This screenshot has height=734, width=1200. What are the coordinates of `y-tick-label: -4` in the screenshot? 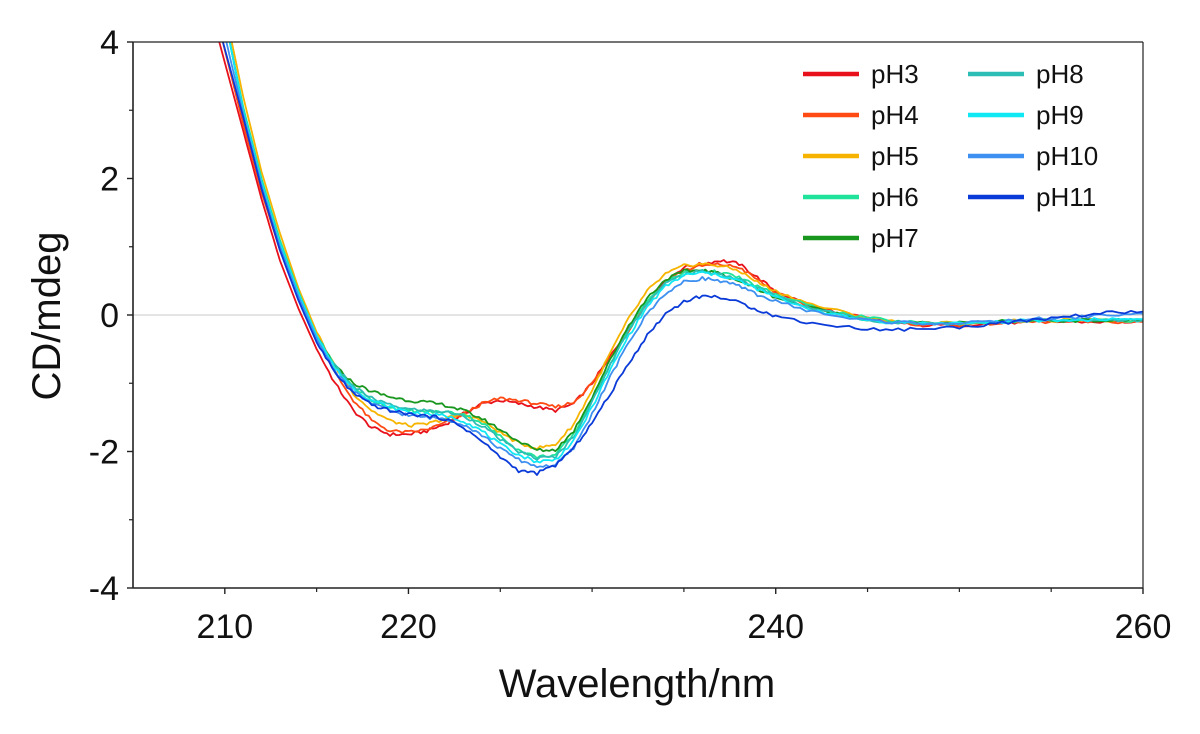 It's located at (104, 589).